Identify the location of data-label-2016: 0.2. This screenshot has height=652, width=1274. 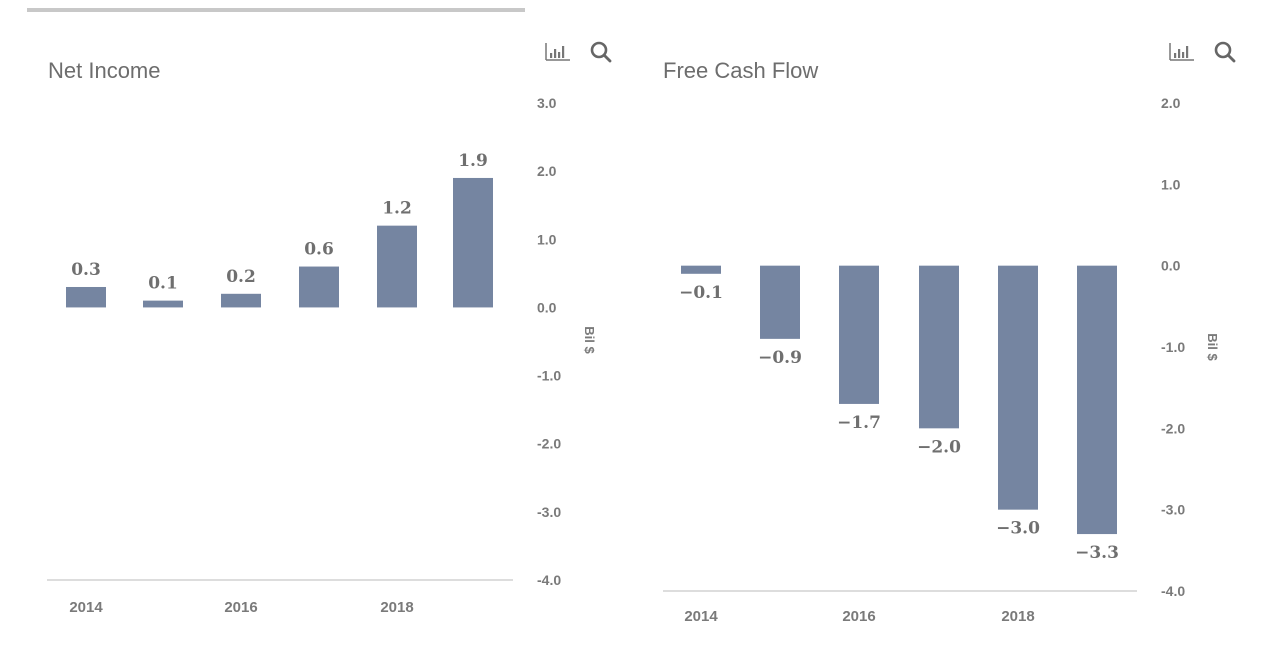
(241, 277).